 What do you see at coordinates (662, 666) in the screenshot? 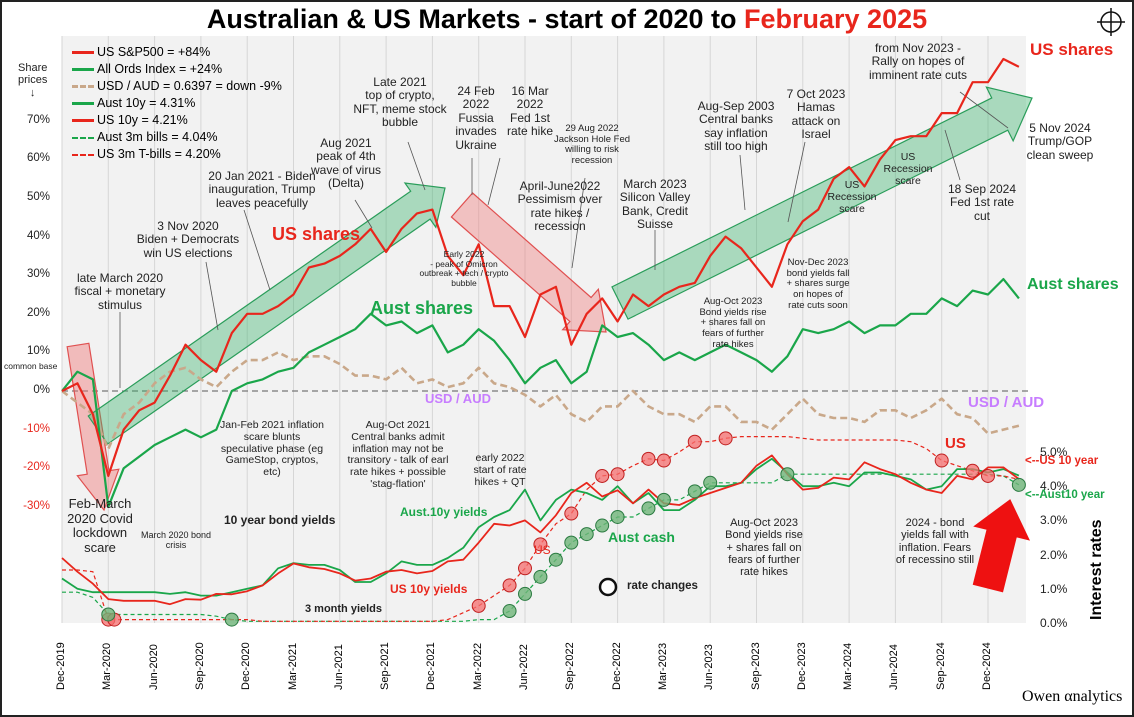
I see `x-tick-label: Mar-2023` at bounding box center [662, 666].